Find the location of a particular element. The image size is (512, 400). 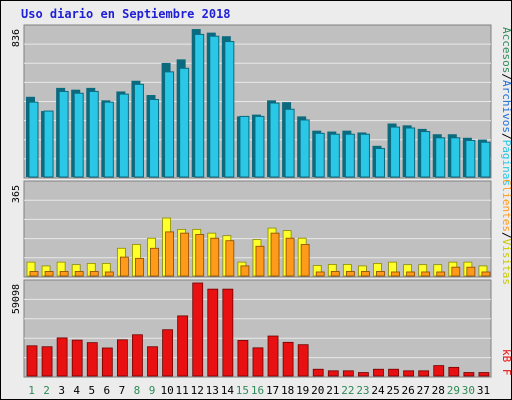

x-tick-label: 12 is located at coordinates (197, 390).